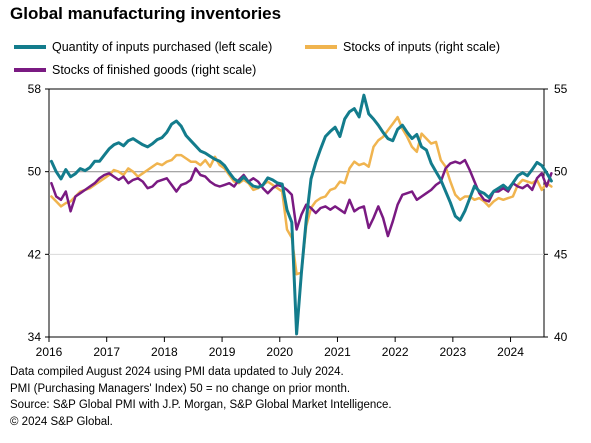 The width and height of the screenshot is (591, 443). What do you see at coordinates (279, 352) in the screenshot?
I see `x-axis-tick-label: 2020` at bounding box center [279, 352].